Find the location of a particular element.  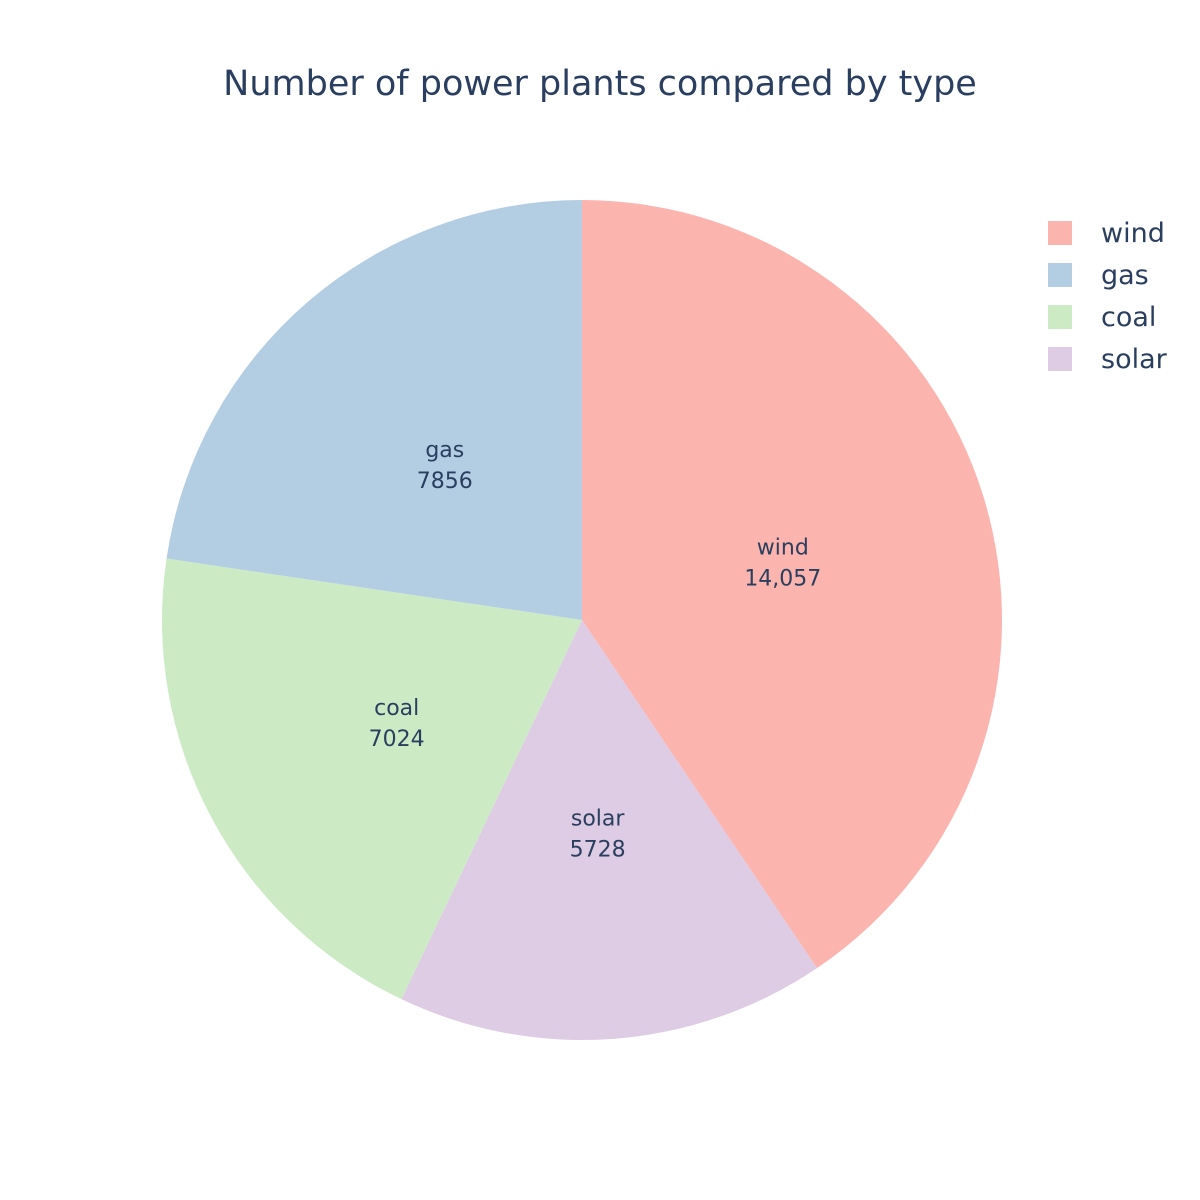

legend-swatch-coal is located at coordinates (1060, 317).